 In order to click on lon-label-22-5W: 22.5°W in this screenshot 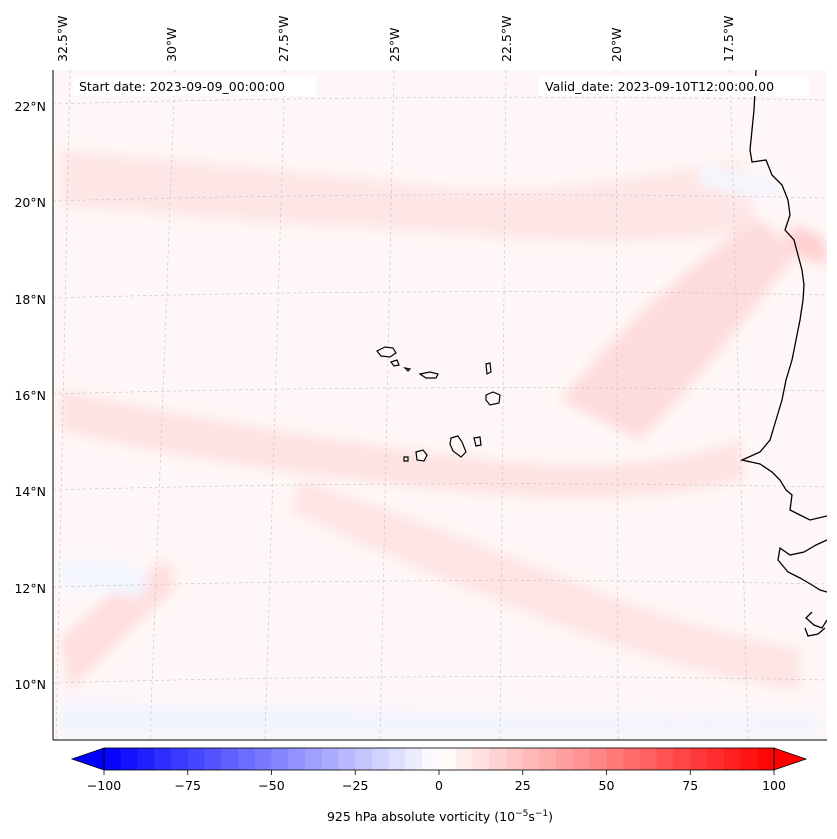, I will do `click(506, 39)`.